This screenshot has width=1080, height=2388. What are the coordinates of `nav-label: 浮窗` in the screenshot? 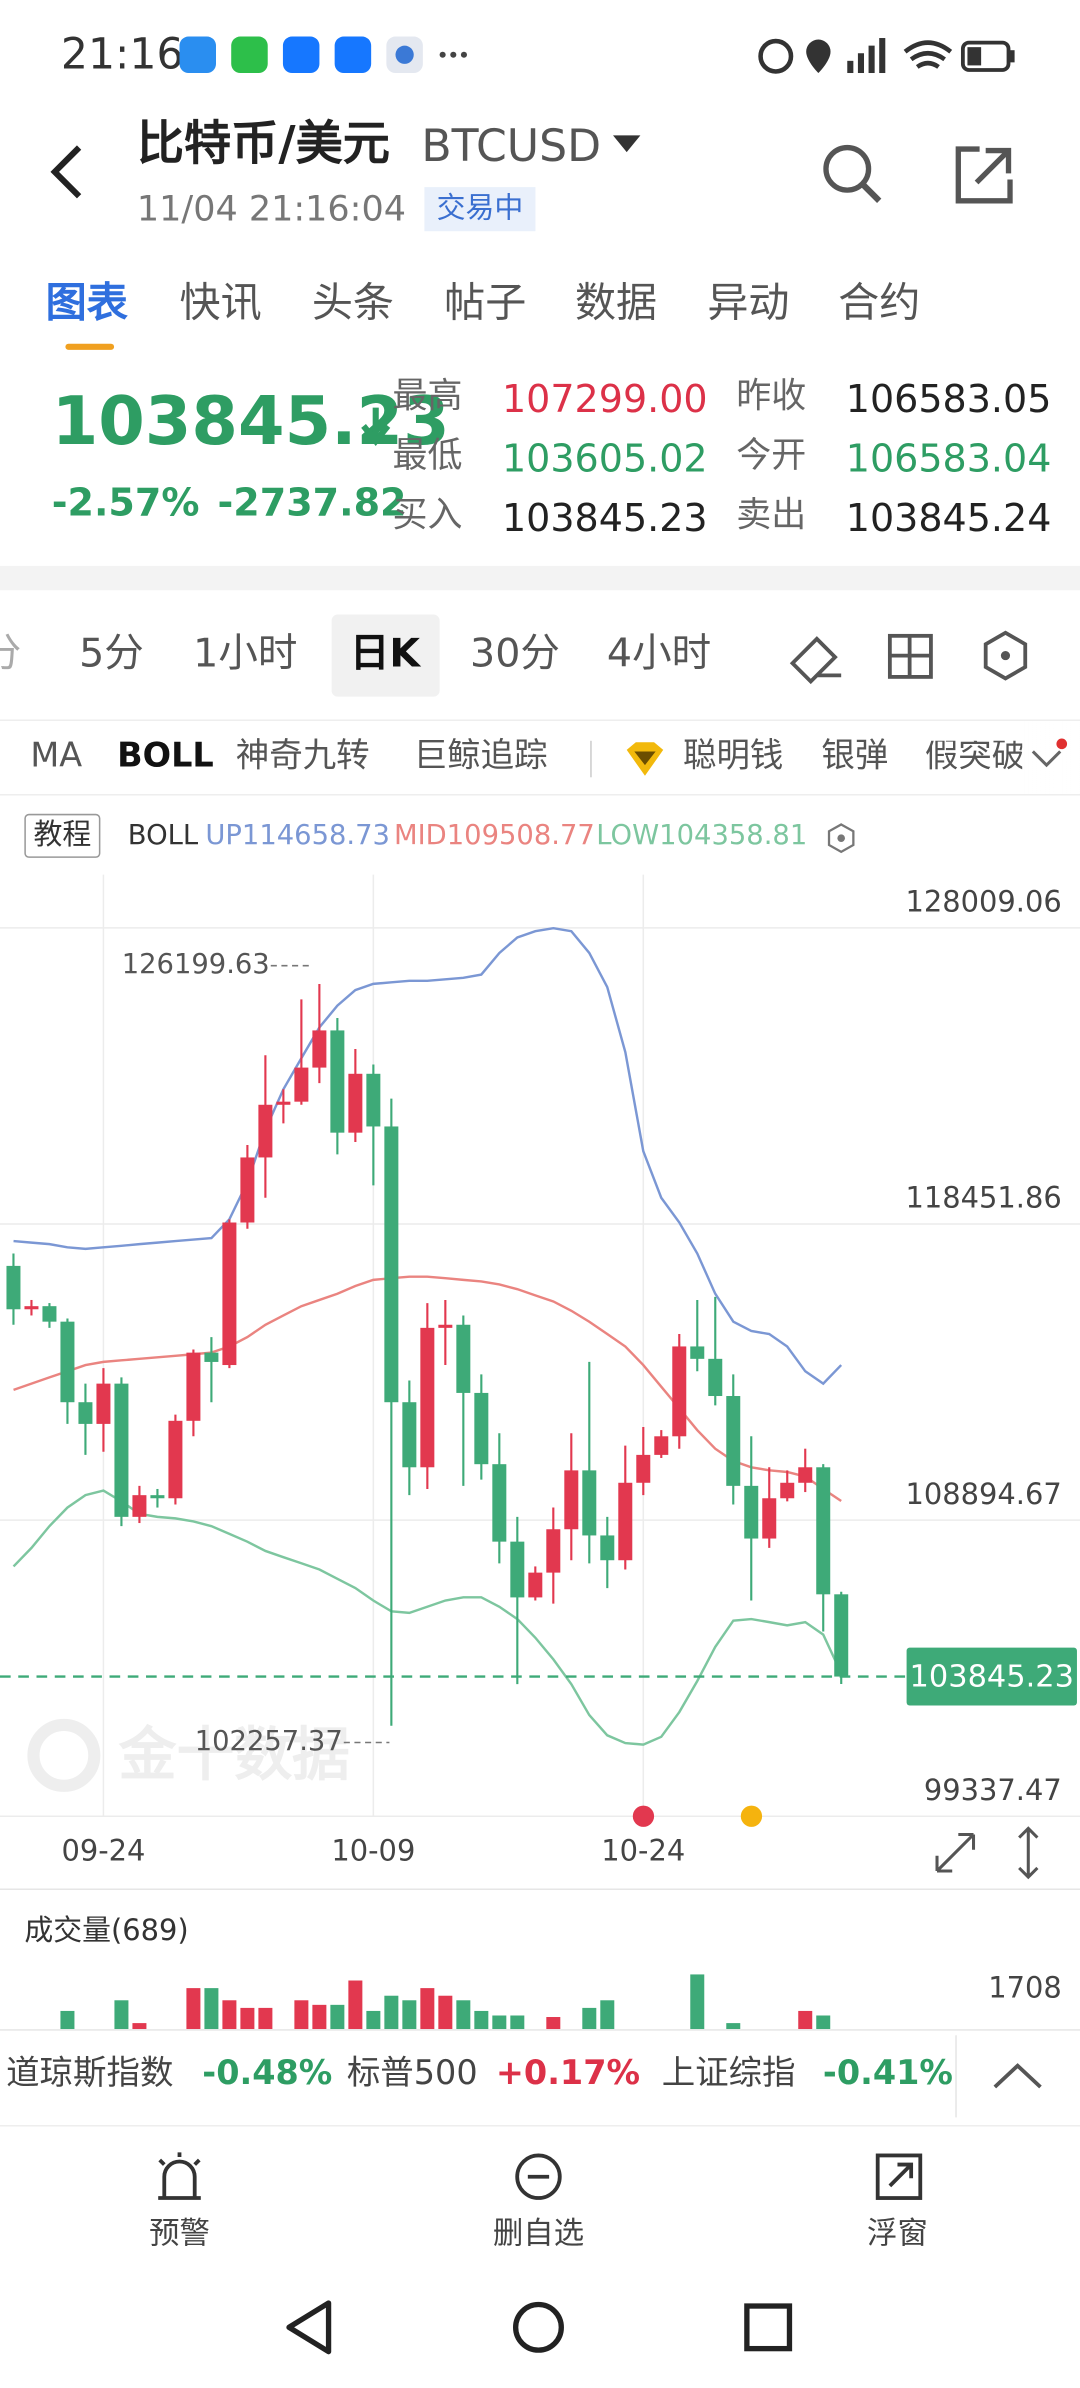 It's located at (897, 2233).